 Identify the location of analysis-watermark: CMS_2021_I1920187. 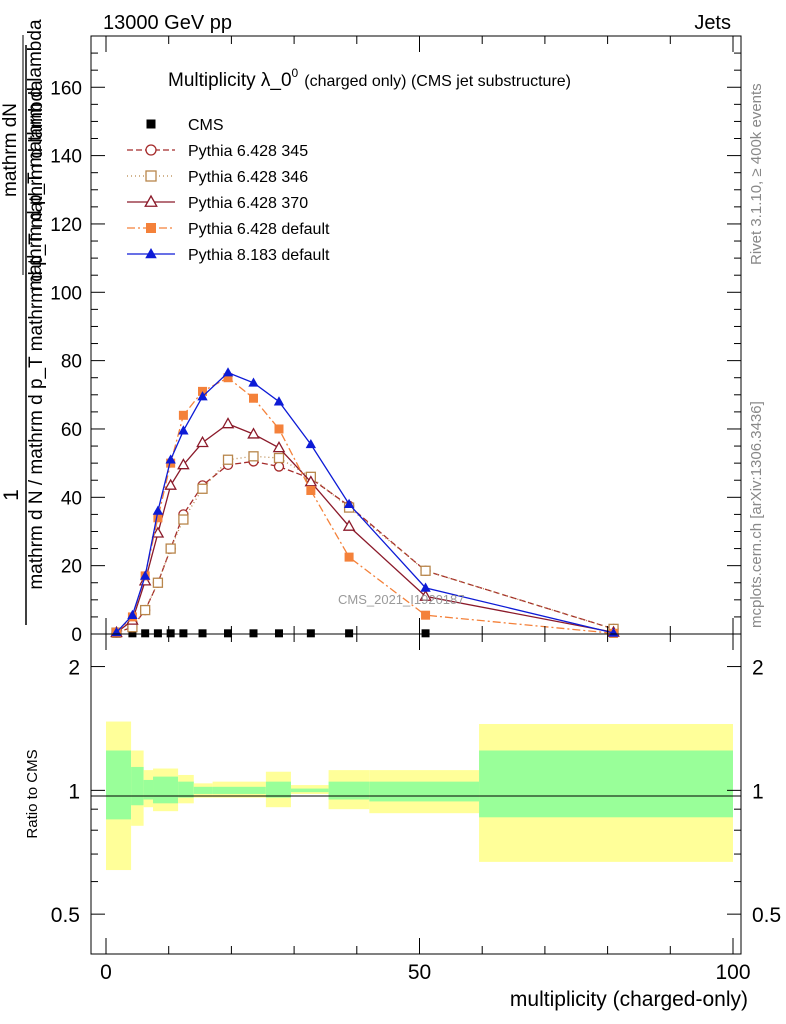
(401, 599).